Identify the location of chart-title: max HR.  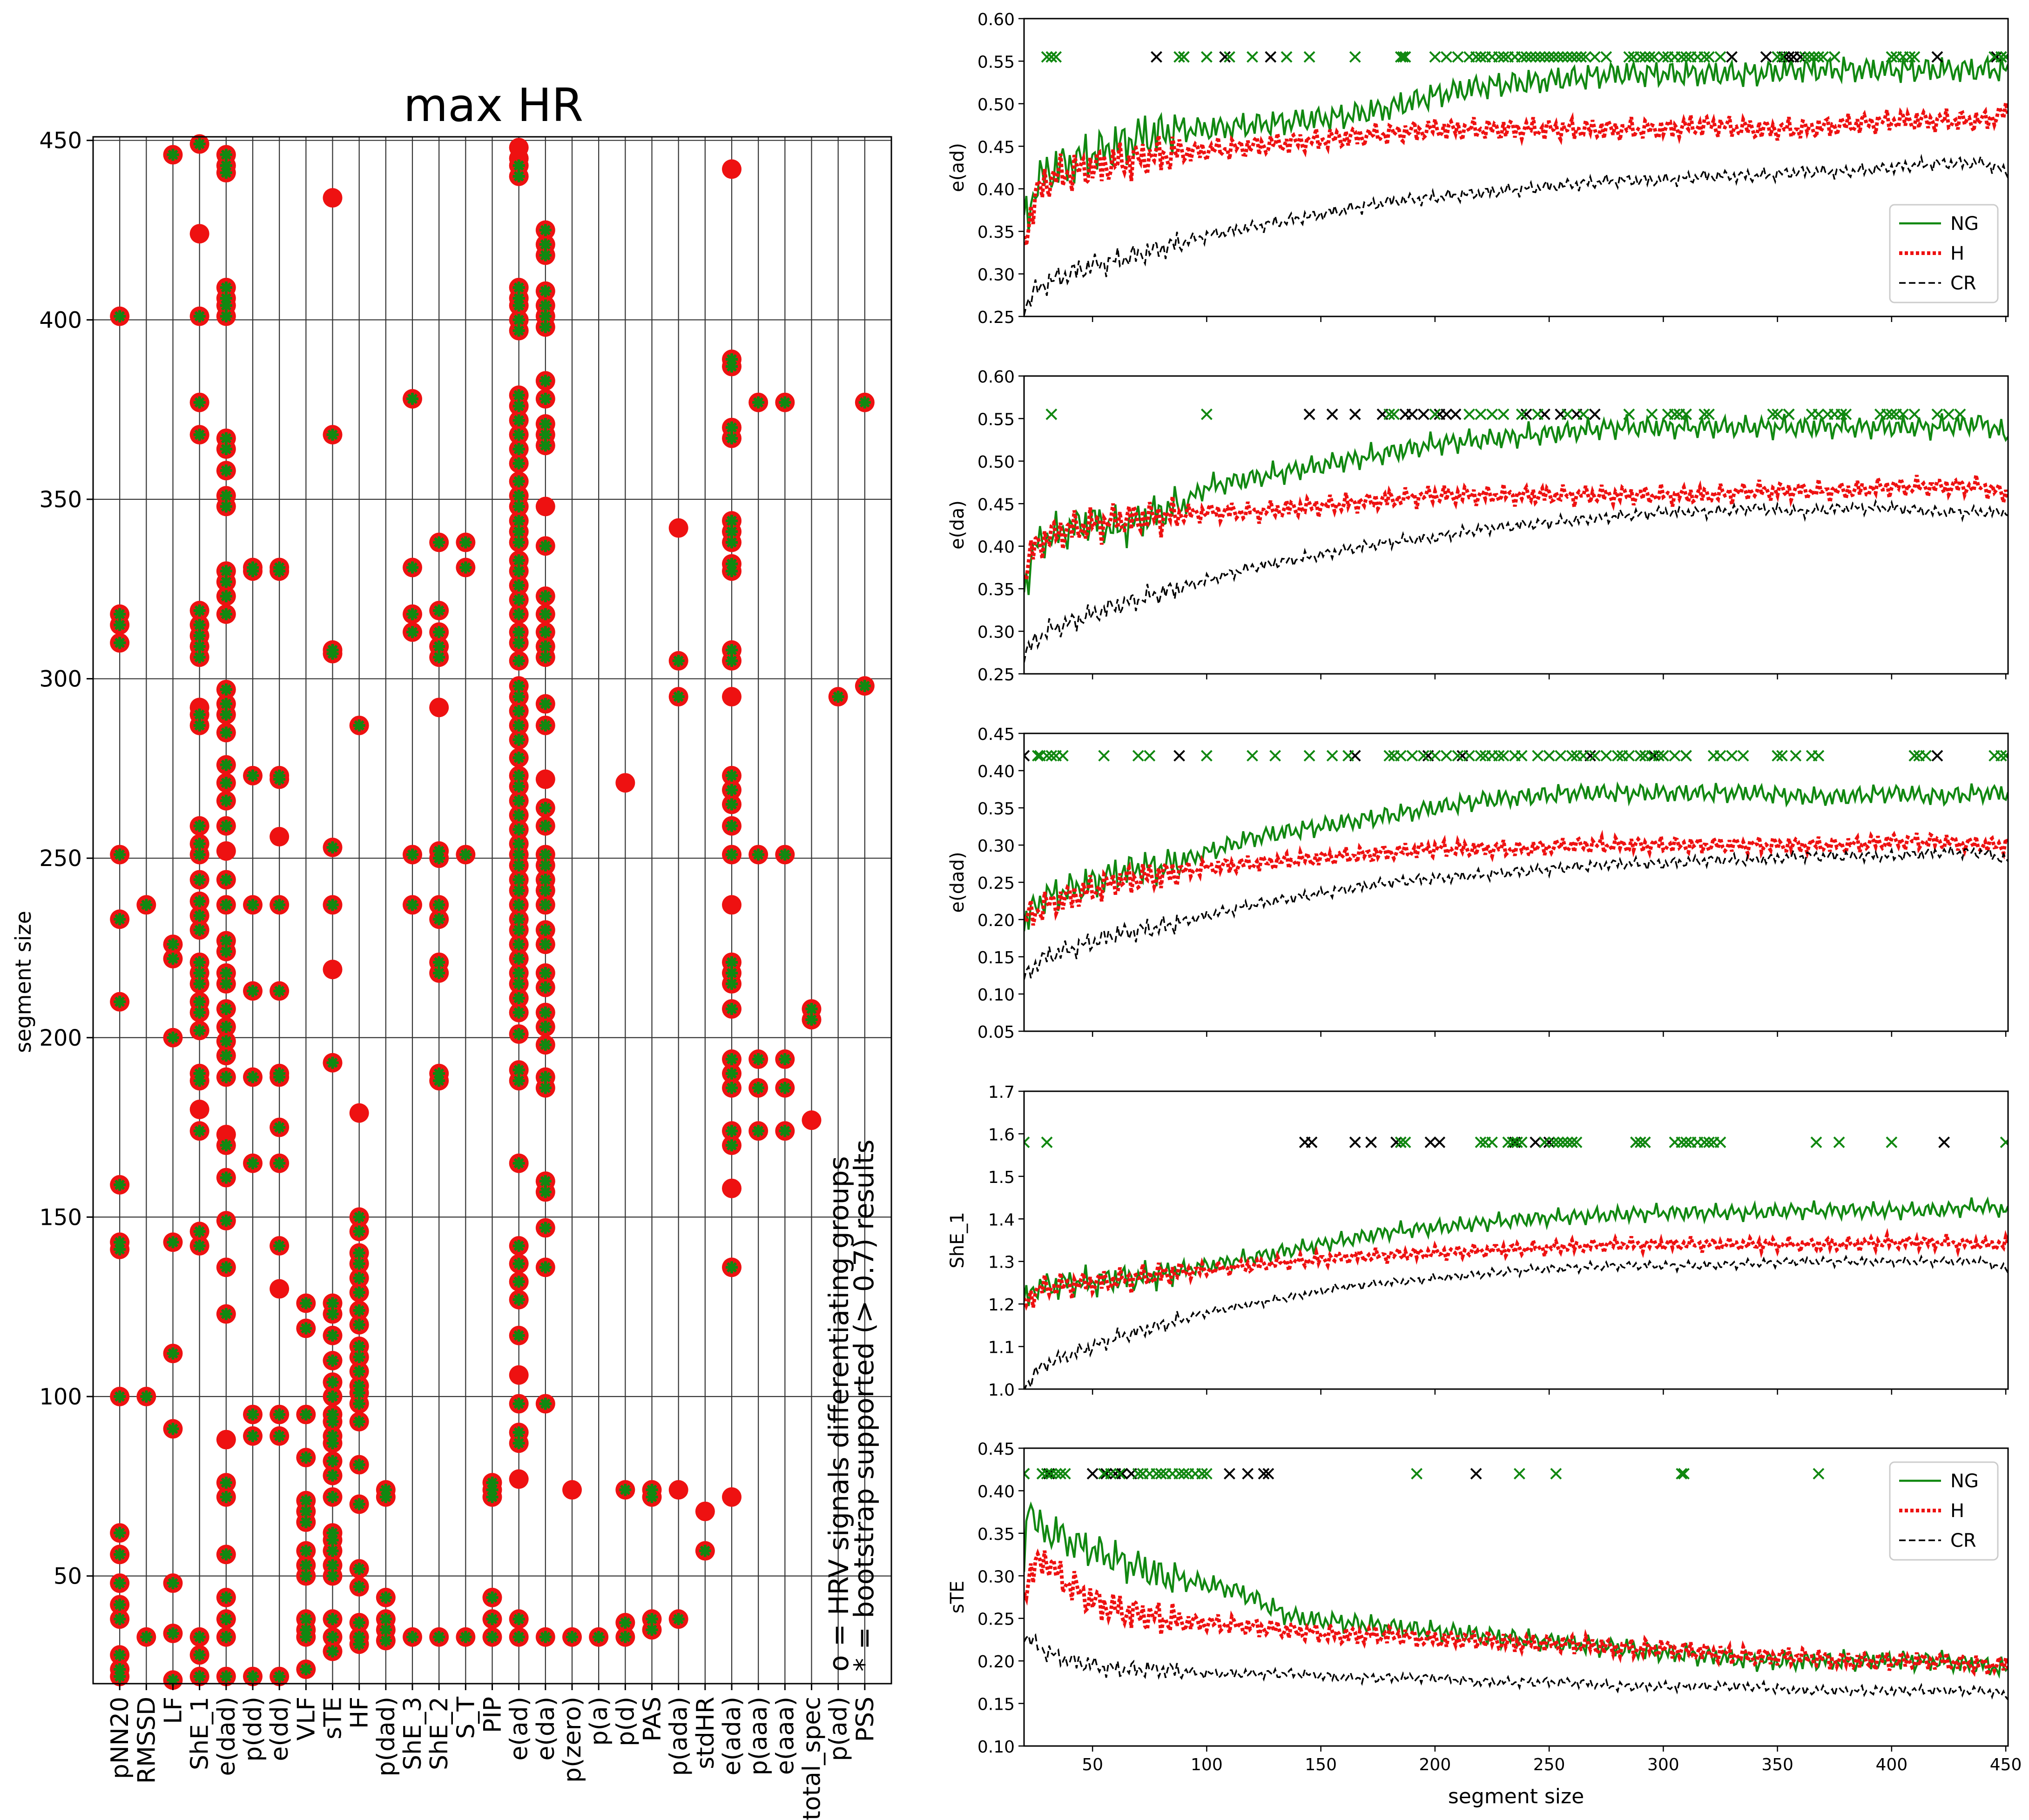
(494, 105).